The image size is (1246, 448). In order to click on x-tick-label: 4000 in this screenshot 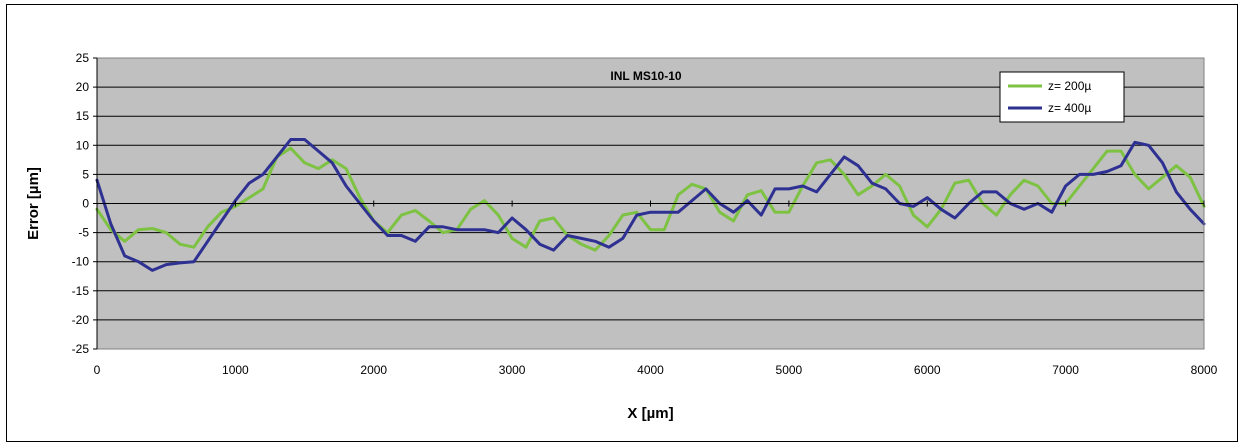, I will do `click(650, 370)`.